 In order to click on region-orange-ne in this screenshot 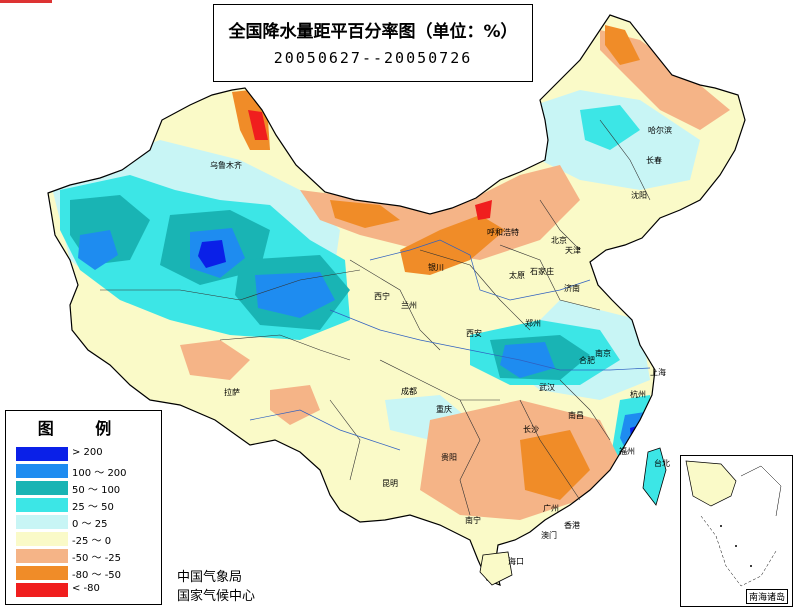, I will do `click(622, 45)`.